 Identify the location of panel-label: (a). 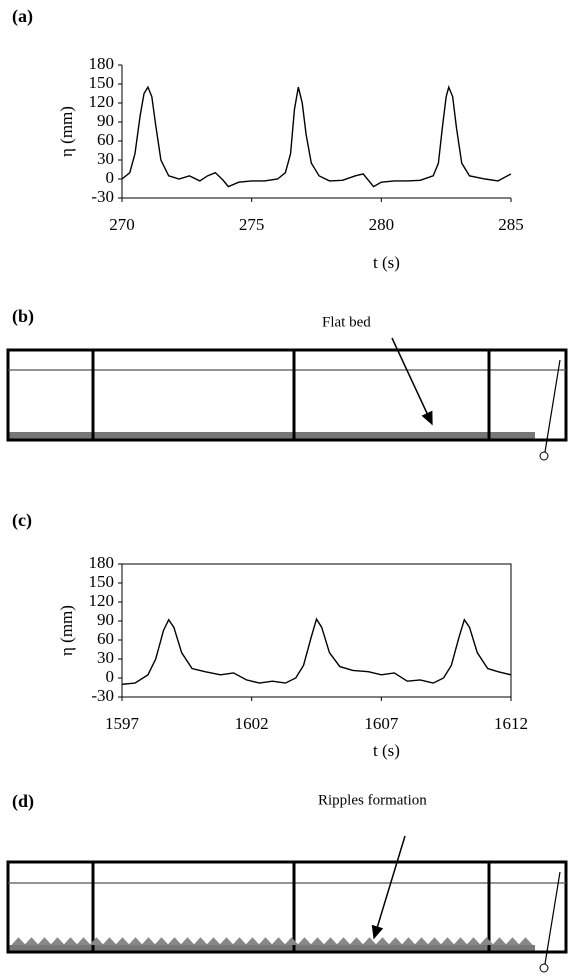
(22, 16).